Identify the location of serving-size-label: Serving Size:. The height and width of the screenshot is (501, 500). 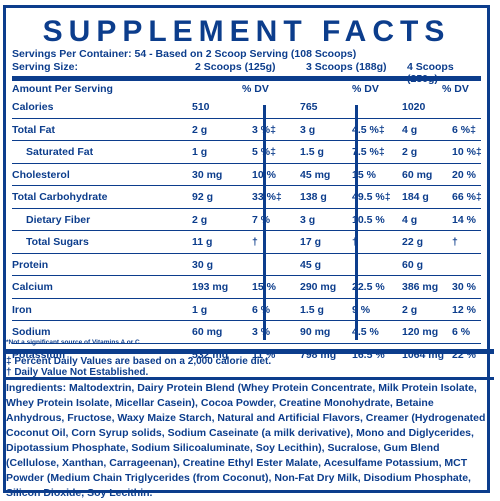
(45, 67).